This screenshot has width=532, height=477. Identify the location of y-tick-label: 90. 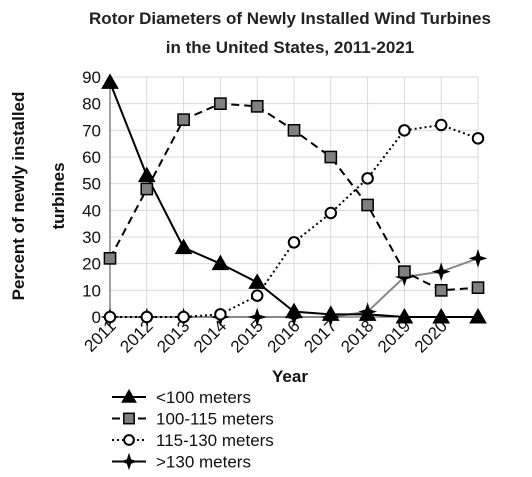
(91, 77).